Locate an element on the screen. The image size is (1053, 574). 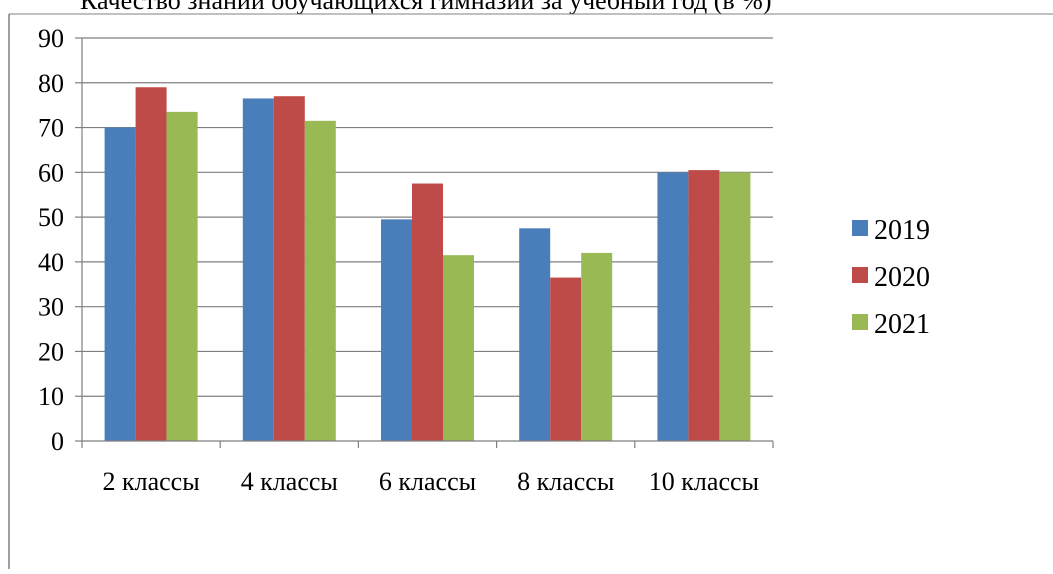
category-label: 6 классы is located at coordinates (427, 481).